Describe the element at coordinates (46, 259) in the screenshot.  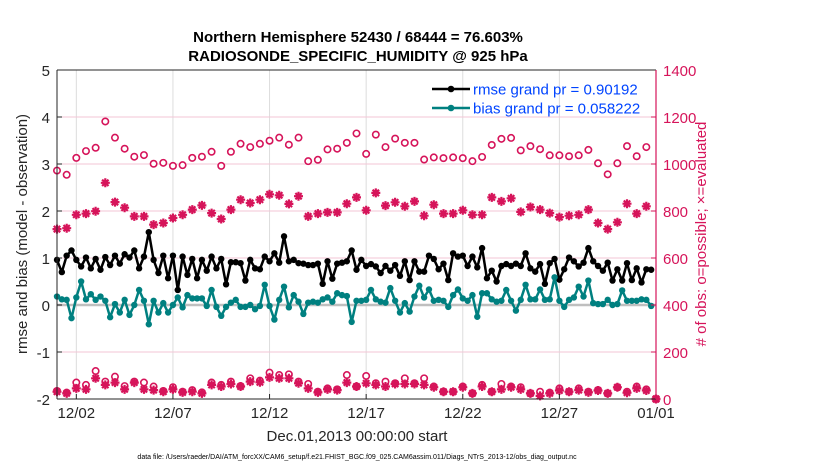
I see `y-tick-label-left: 1` at that location.